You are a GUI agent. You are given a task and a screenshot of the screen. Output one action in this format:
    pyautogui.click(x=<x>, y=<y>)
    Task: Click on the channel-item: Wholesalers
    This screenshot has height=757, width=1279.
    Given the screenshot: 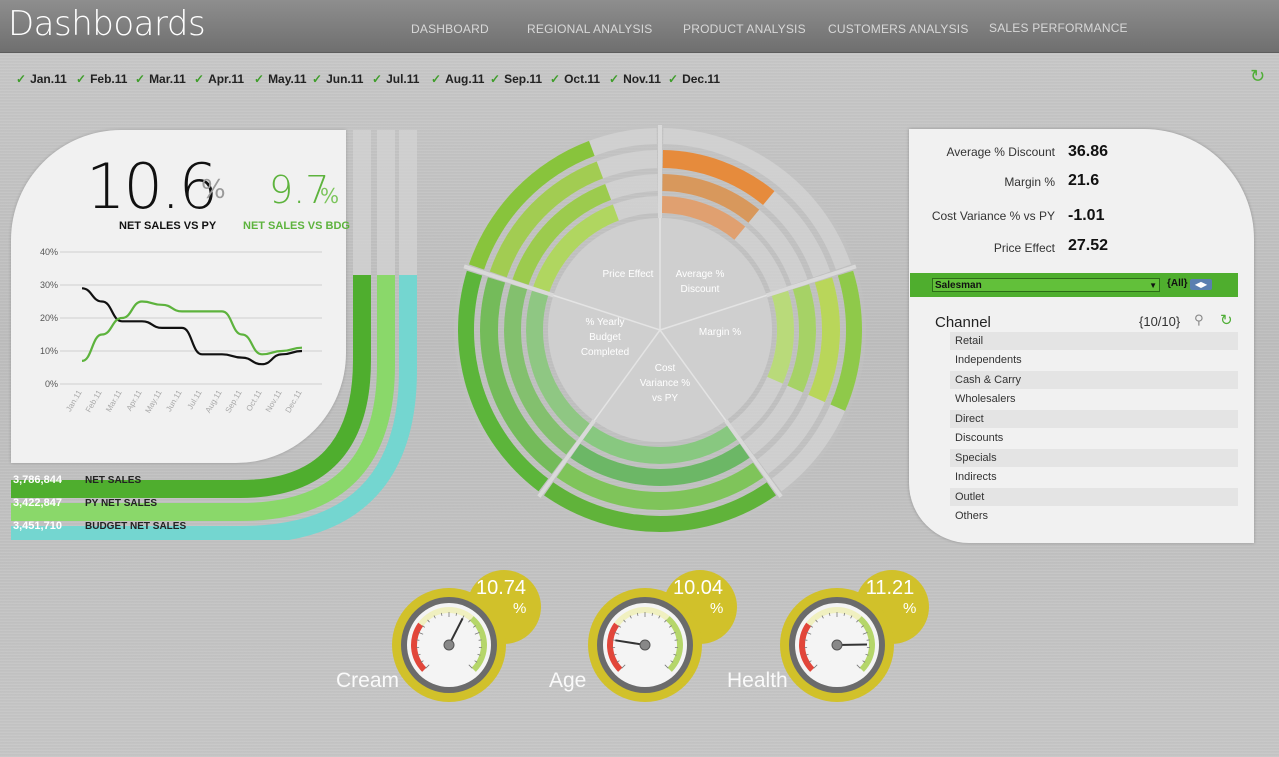 What is the action you would take?
    pyautogui.click(x=985, y=399)
    